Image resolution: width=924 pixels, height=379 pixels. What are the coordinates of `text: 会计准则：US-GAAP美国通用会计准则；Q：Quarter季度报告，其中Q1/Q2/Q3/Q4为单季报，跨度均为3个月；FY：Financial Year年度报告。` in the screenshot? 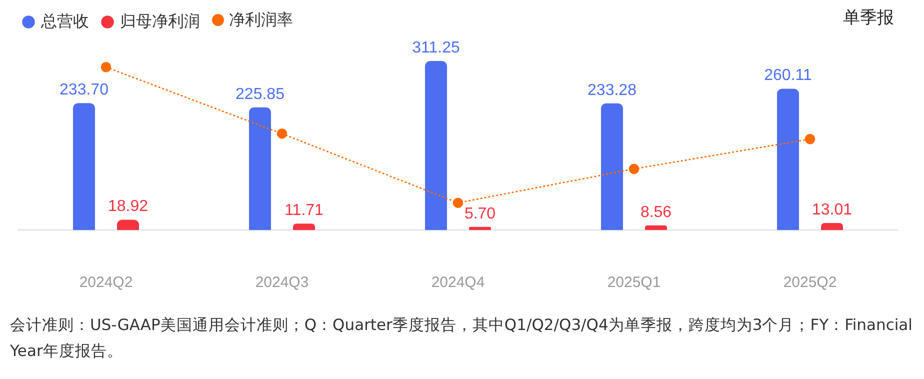 It's located at (462, 338).